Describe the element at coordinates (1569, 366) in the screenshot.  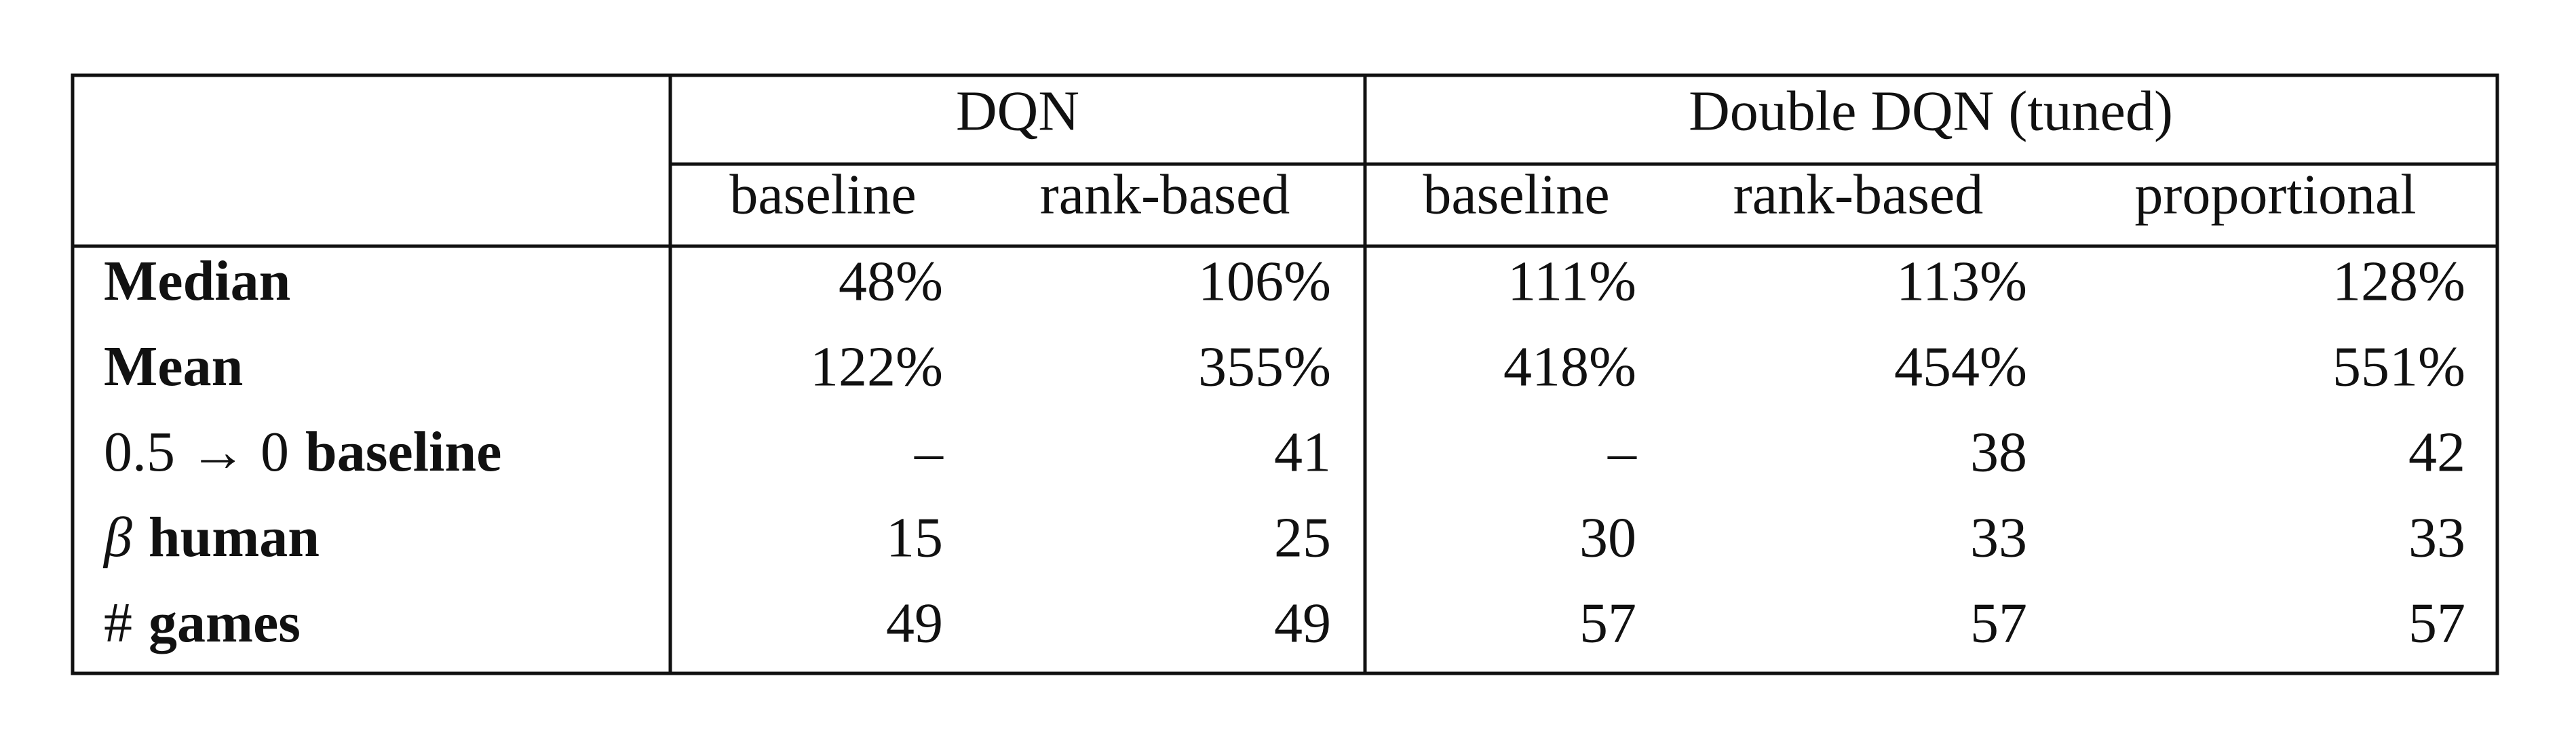
I see `cell: 418%` at that location.